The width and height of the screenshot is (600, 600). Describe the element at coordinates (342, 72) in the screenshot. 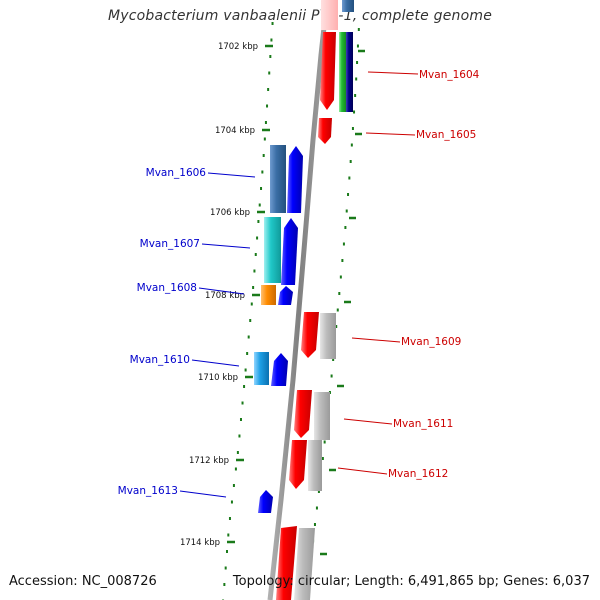

I see `cog-mvan-1604-green` at that location.